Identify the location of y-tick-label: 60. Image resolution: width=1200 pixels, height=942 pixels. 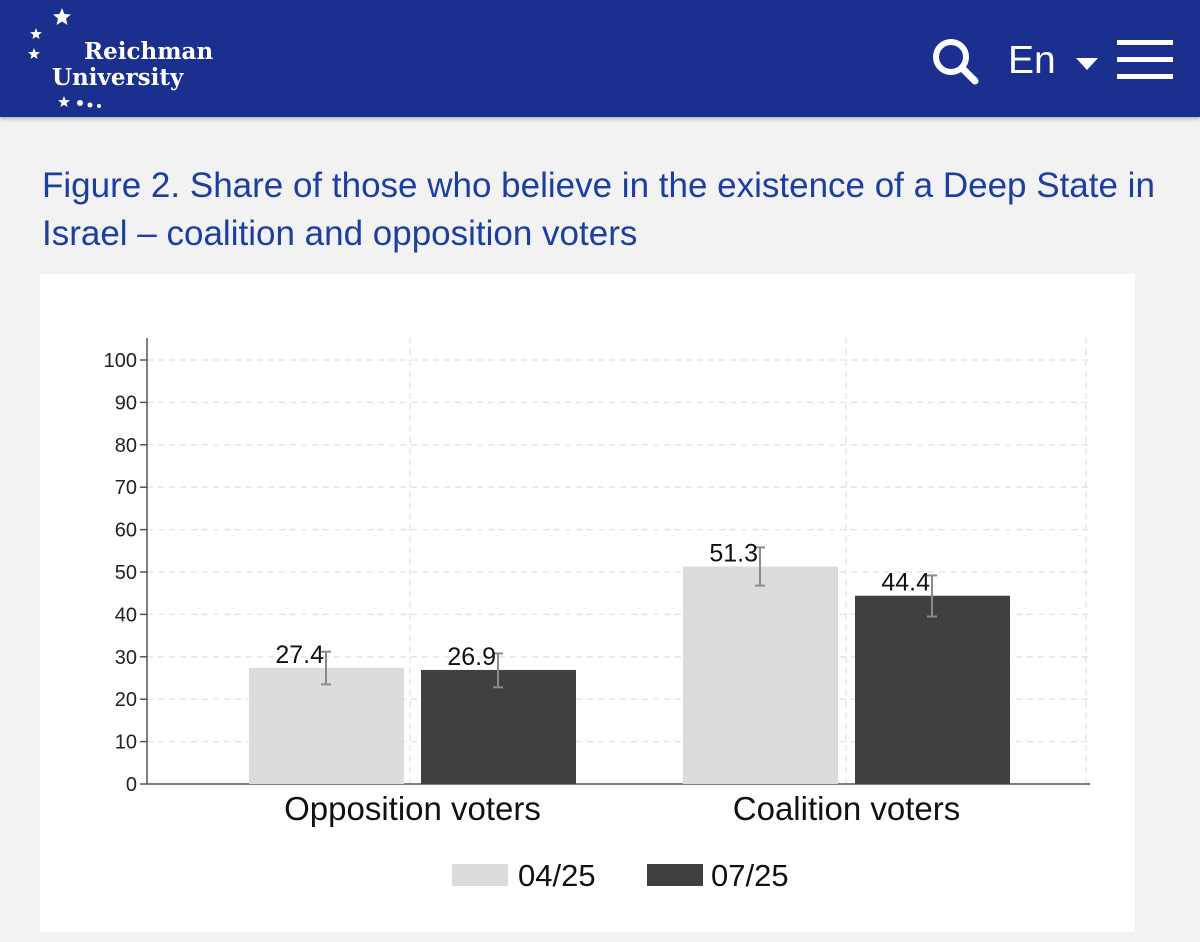
(126, 531).